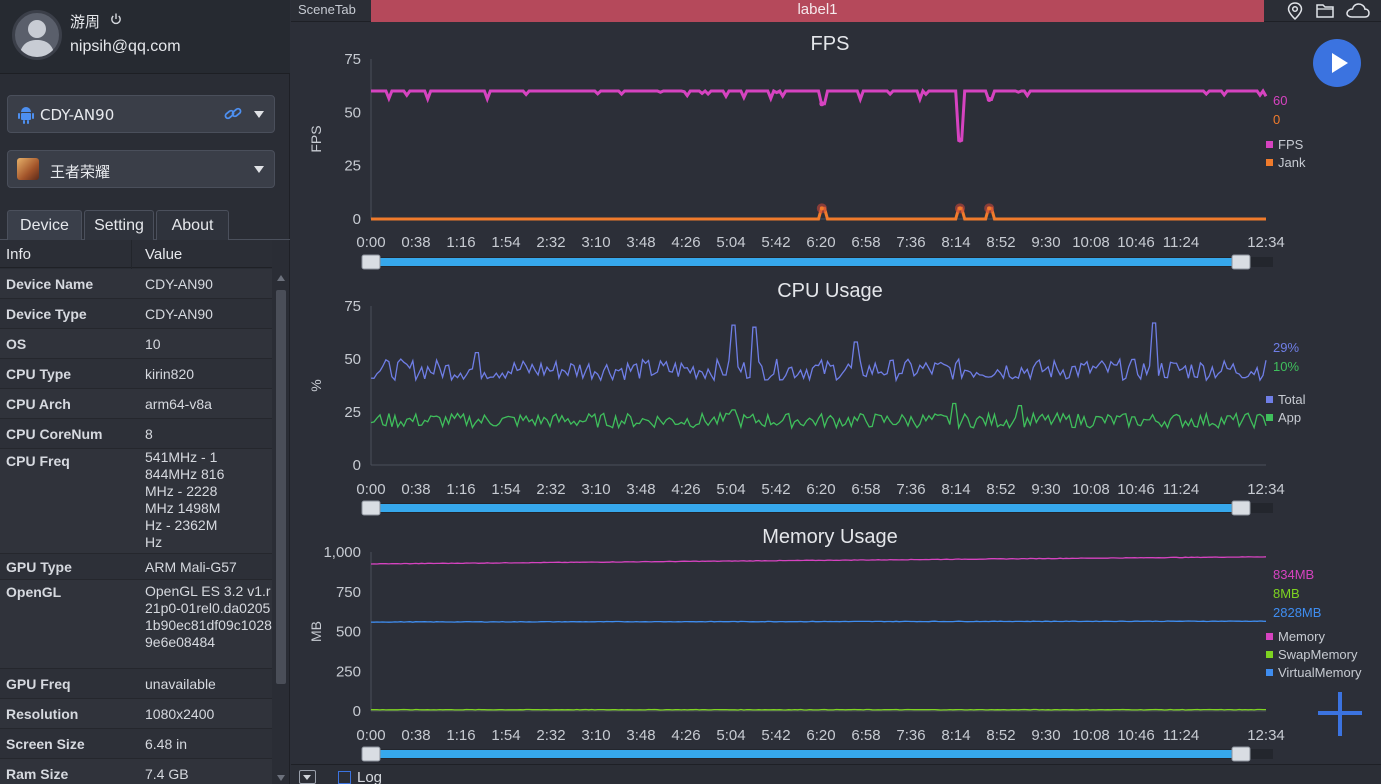 This screenshot has width=1381, height=784. What do you see at coordinates (116, 19) in the screenshot?
I see `power-icon` at bounding box center [116, 19].